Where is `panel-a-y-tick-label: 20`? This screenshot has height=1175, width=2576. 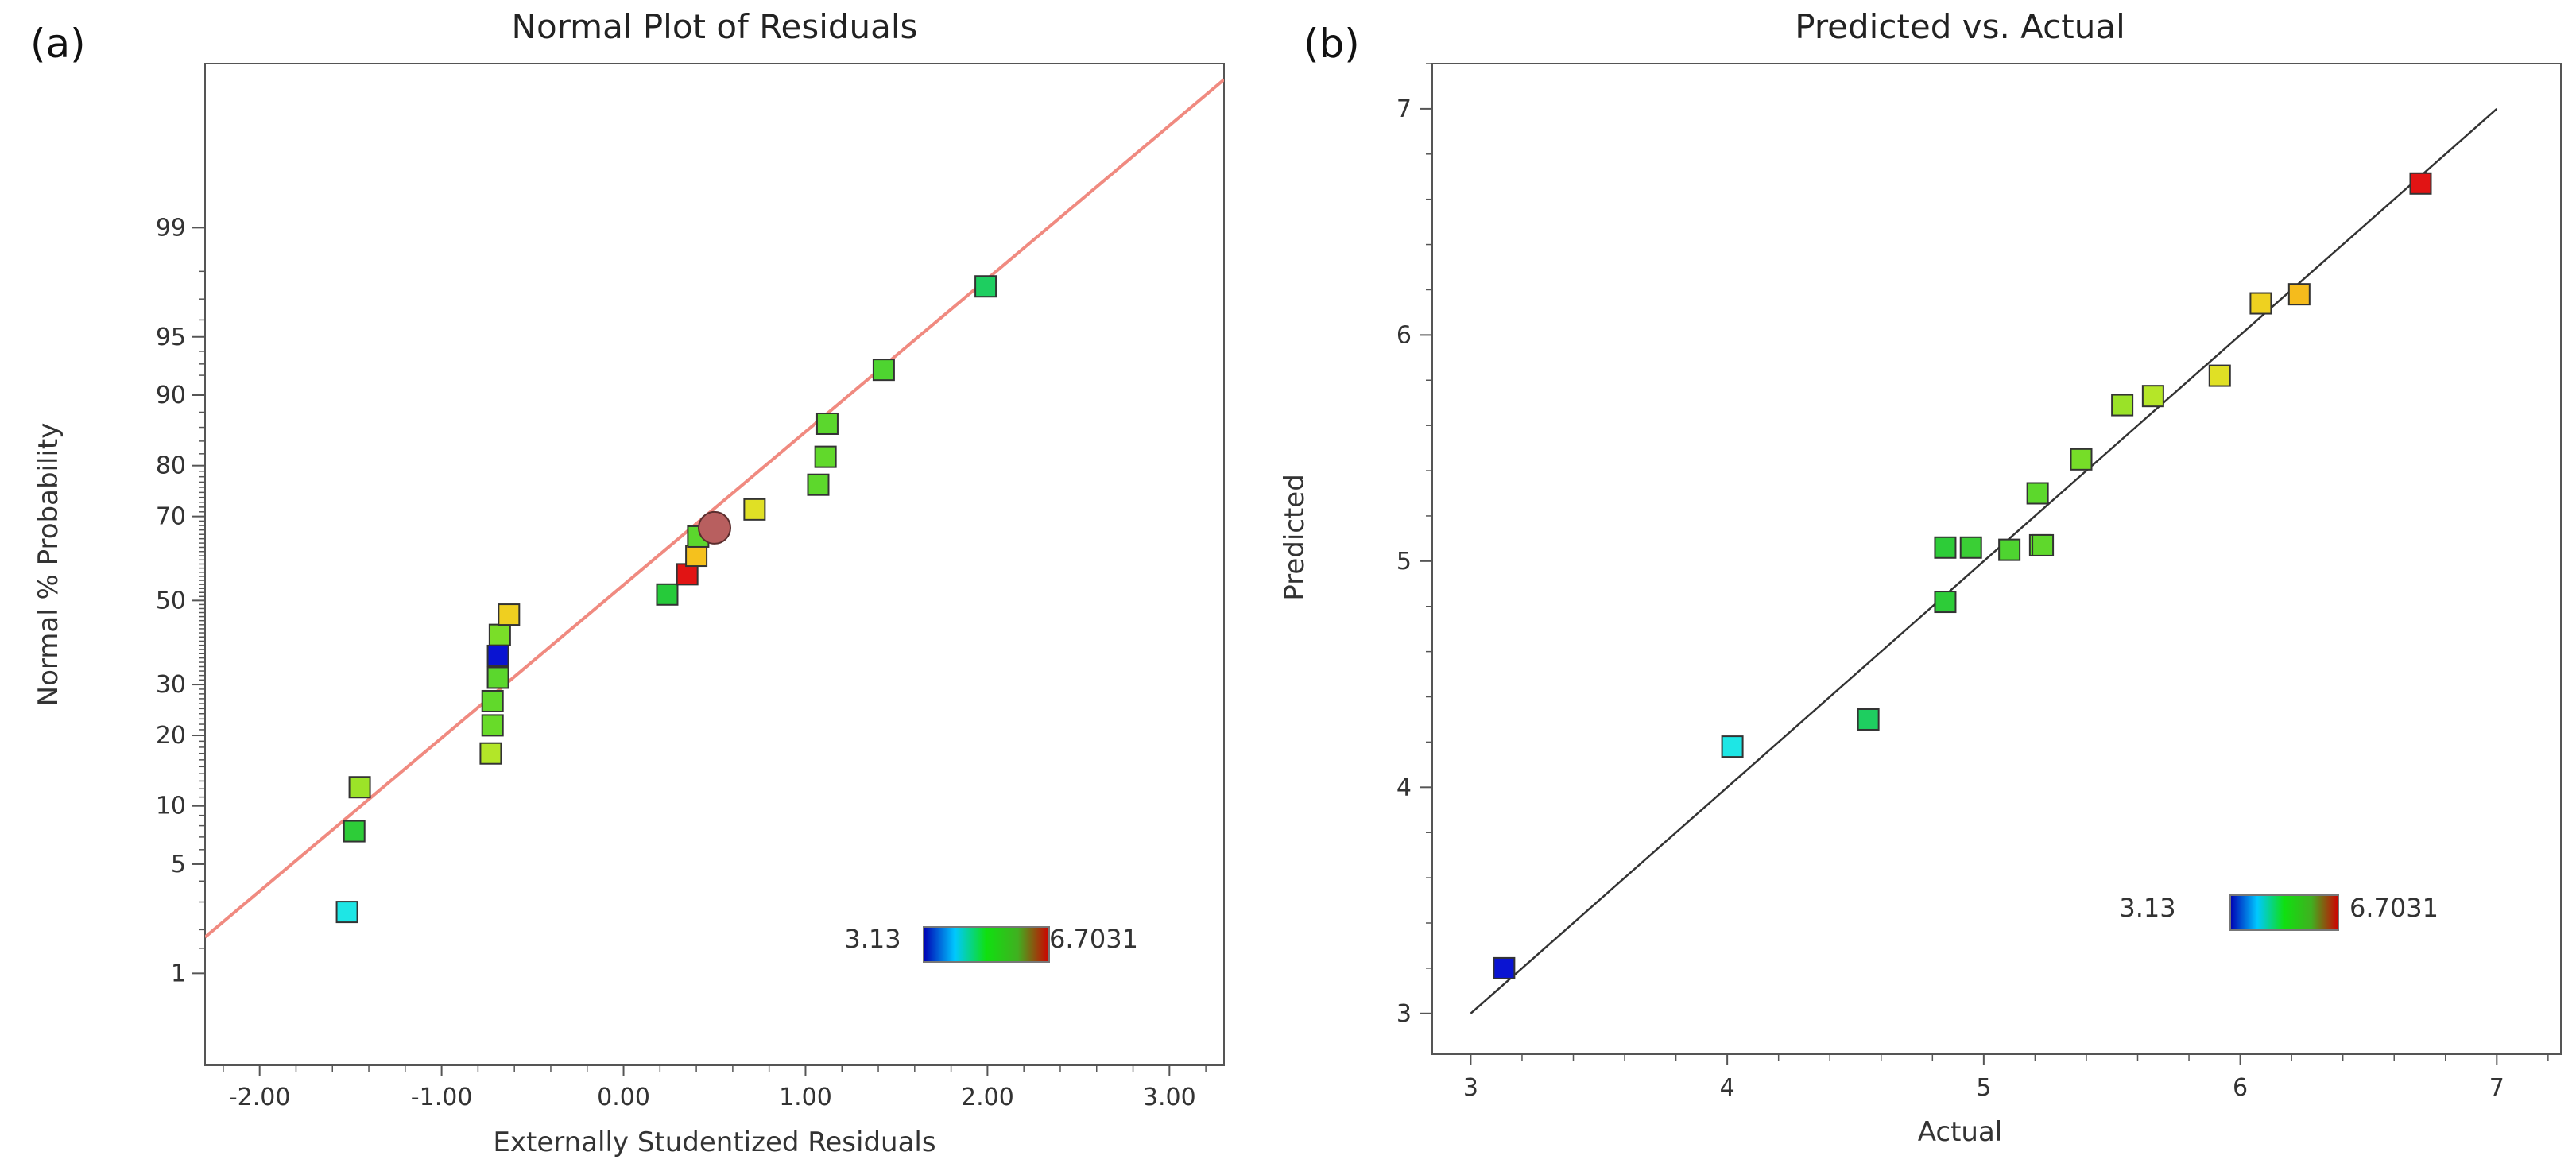
panel-a-y-tick-label: 20 is located at coordinates (171, 736).